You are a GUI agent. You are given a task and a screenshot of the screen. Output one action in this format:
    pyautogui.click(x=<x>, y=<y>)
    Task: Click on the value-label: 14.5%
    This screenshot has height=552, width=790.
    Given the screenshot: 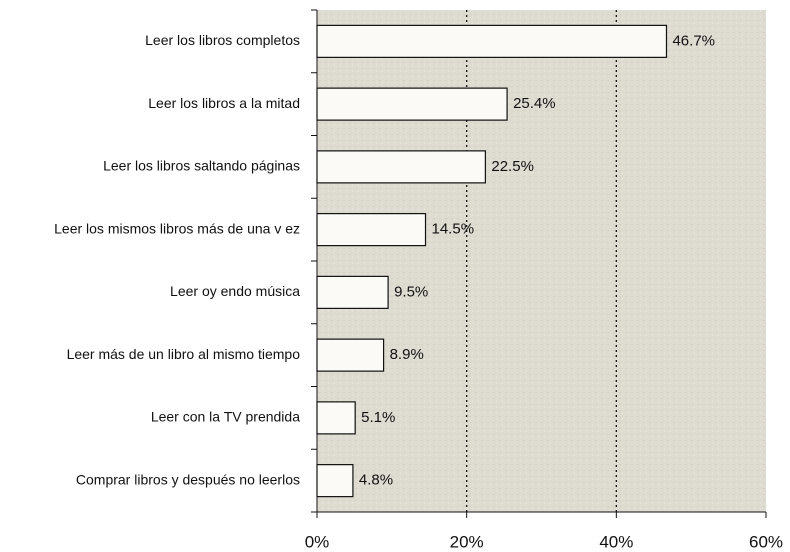 What is the action you would take?
    pyautogui.click(x=453, y=229)
    